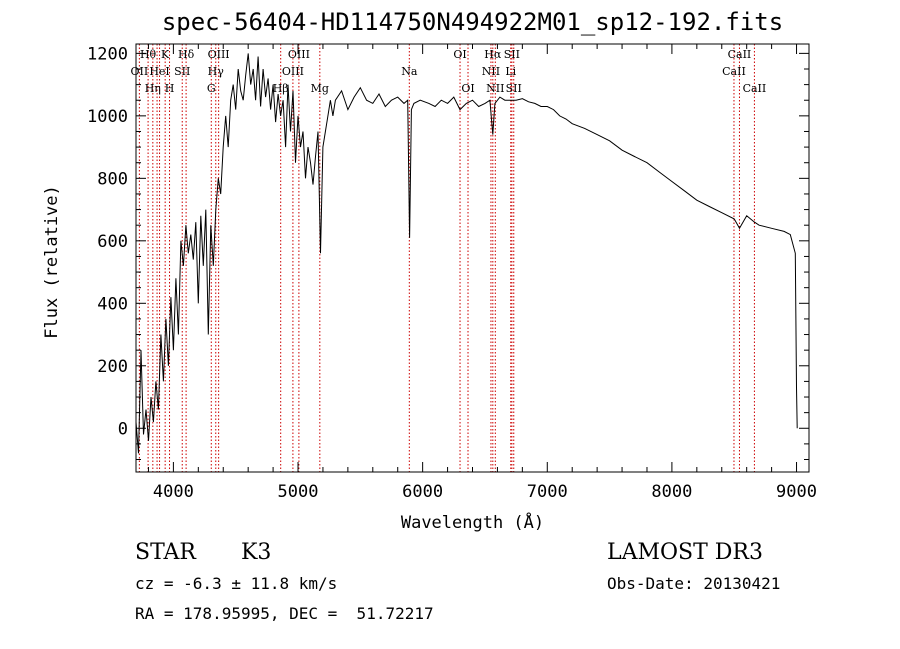 Image resolution: width=900 pixels, height=649 pixels. I want to click on x-tick-label: 4000, so click(173, 492).